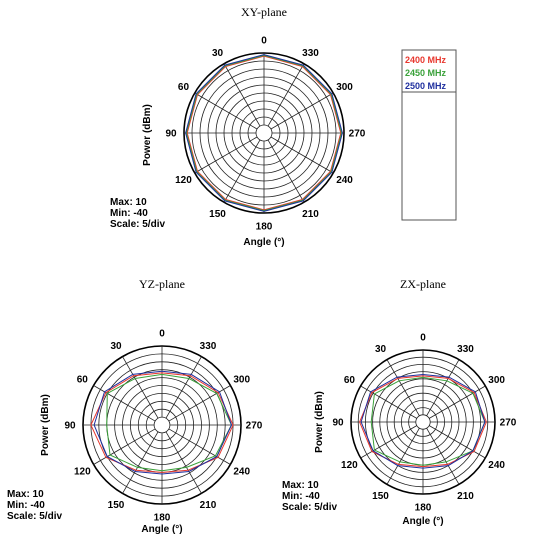 The width and height of the screenshot is (536, 536). Describe the element at coordinates (349, 465) in the screenshot. I see `zx-plane-angle-tick: 120` at that location.